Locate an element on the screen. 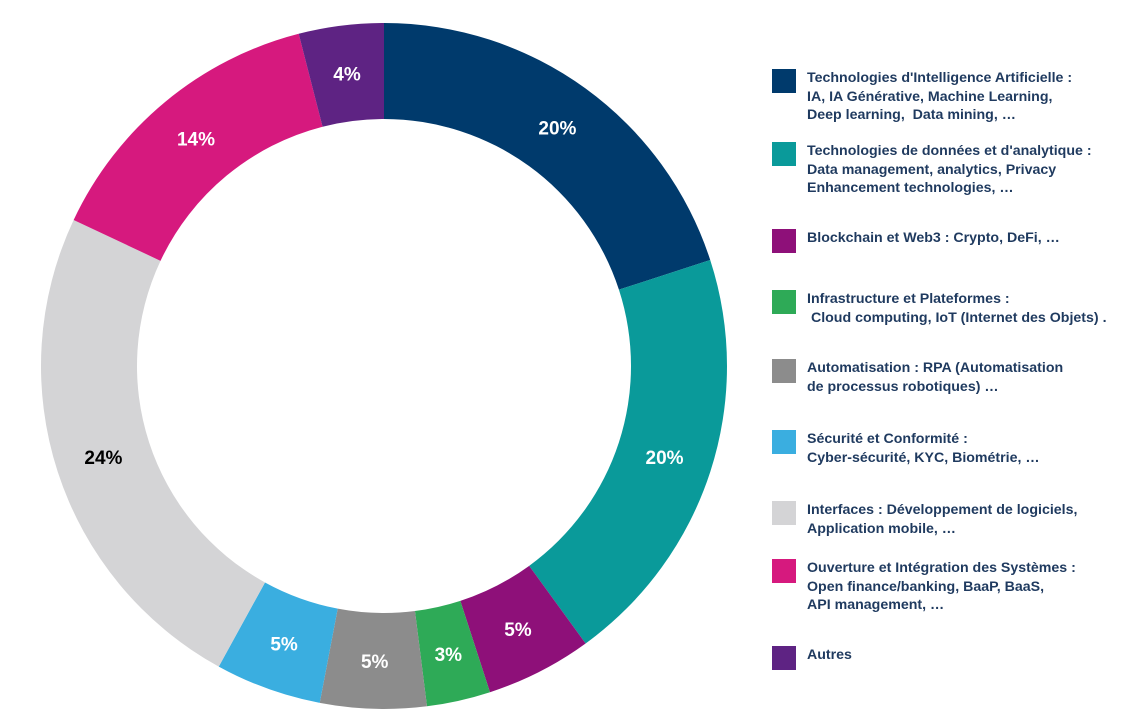 Image resolution: width=1142 pixels, height=725 pixels. legend-line: Infrastructure et Plateformes : is located at coordinates (908, 299).